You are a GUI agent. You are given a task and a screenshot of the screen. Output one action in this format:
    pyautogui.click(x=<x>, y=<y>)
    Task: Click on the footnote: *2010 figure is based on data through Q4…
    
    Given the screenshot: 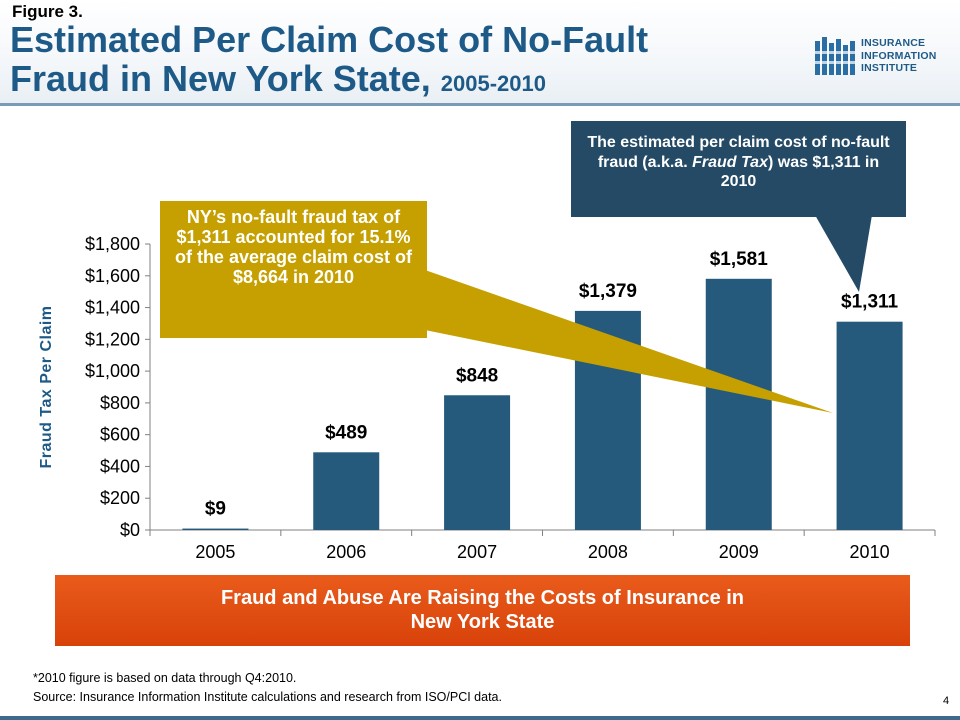 What is the action you would take?
    pyautogui.click(x=267, y=688)
    